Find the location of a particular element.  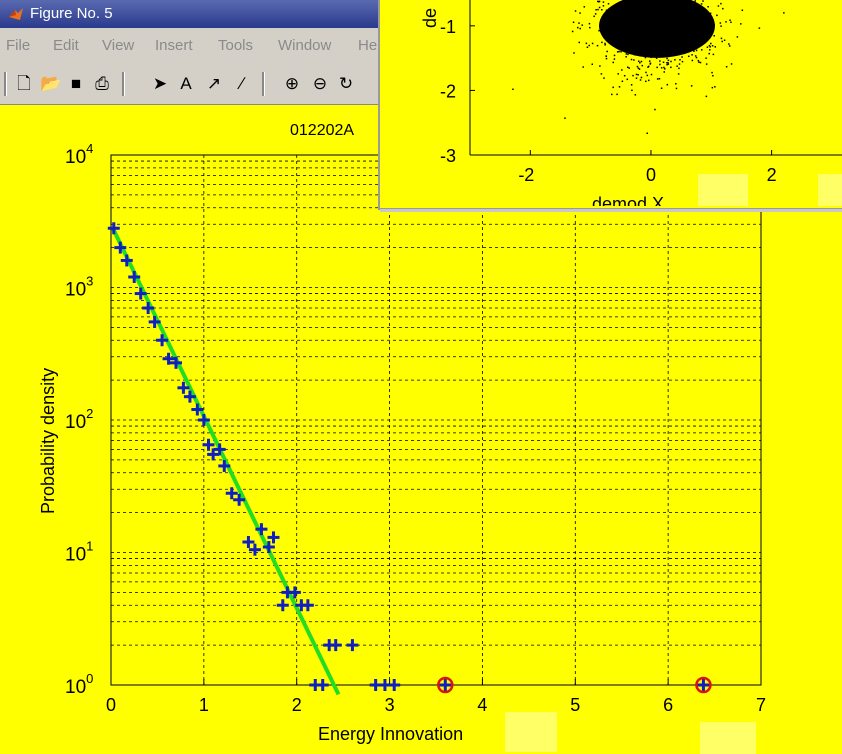

menu-help: He is located at coordinates (368, 45).